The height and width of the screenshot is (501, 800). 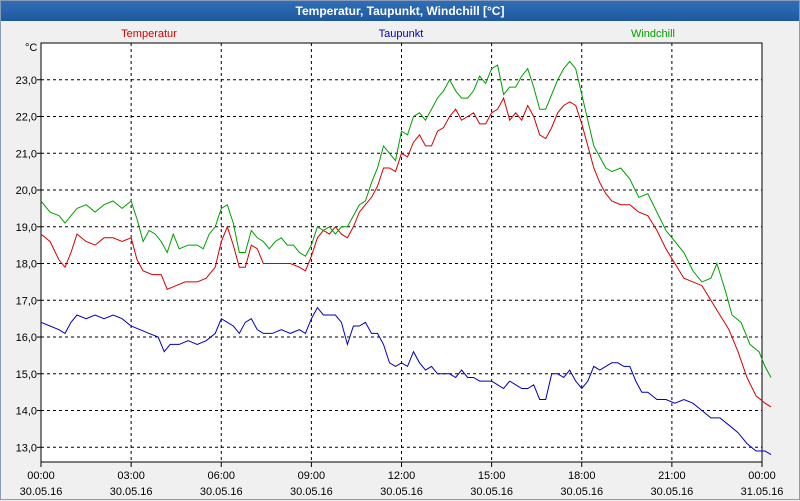 What do you see at coordinates (26, 301) in the screenshot?
I see `y-tick-label: 17,0` at bounding box center [26, 301].